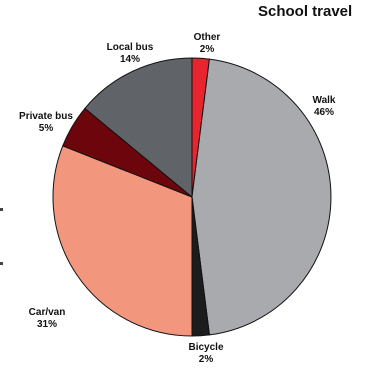  I want to click on slice-label: Bicycle, so click(205, 347).